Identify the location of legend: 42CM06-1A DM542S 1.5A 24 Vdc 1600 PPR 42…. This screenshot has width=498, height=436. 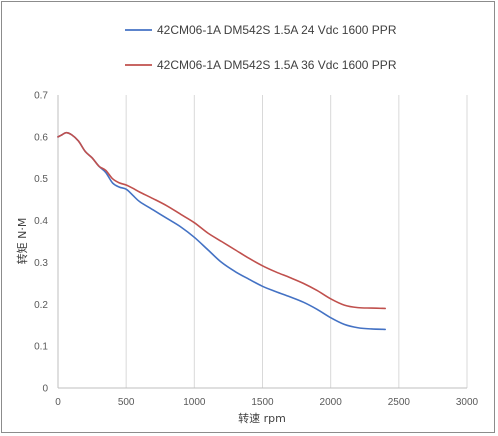
(261, 47).